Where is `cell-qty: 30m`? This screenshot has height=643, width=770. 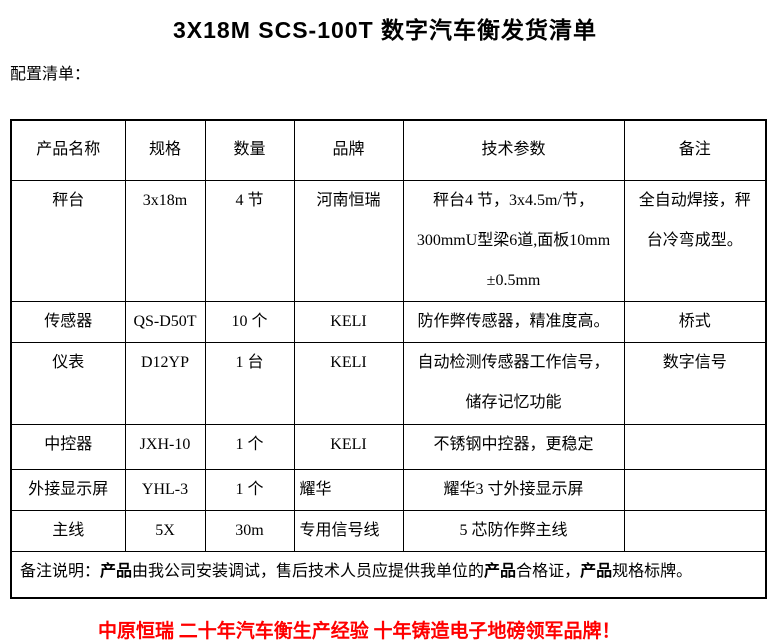
cell-qty: 30m is located at coordinates (249, 530).